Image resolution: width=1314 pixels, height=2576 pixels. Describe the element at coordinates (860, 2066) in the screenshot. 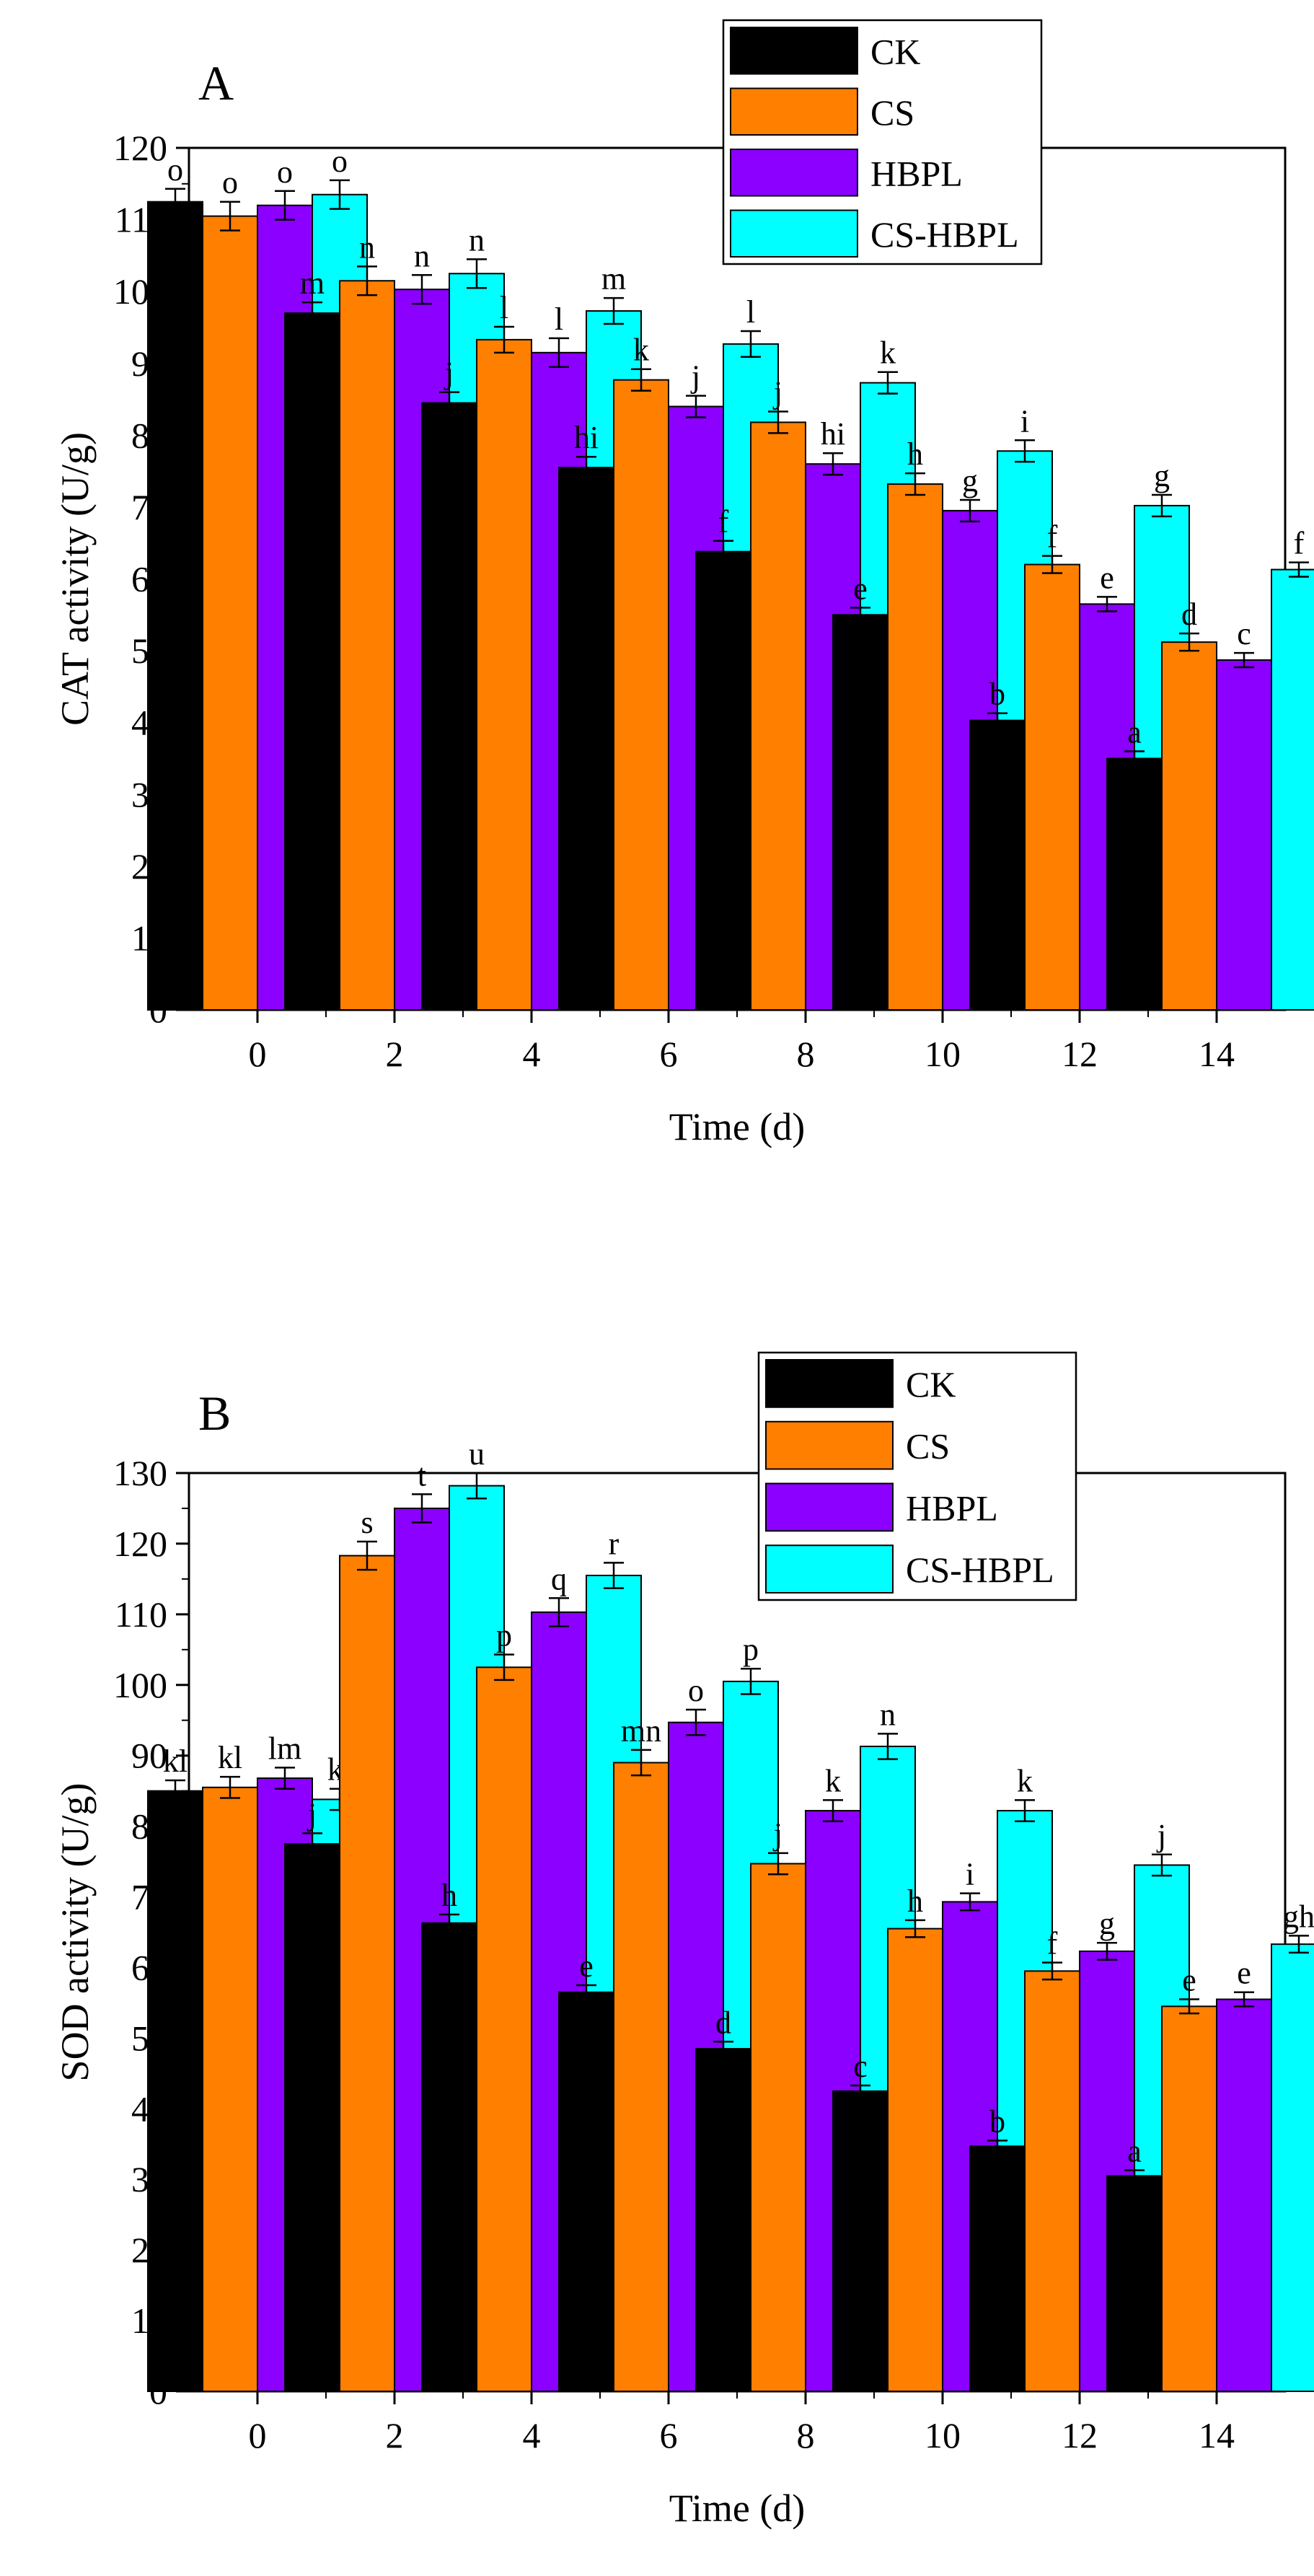

I see `significance-letter: c` at that location.